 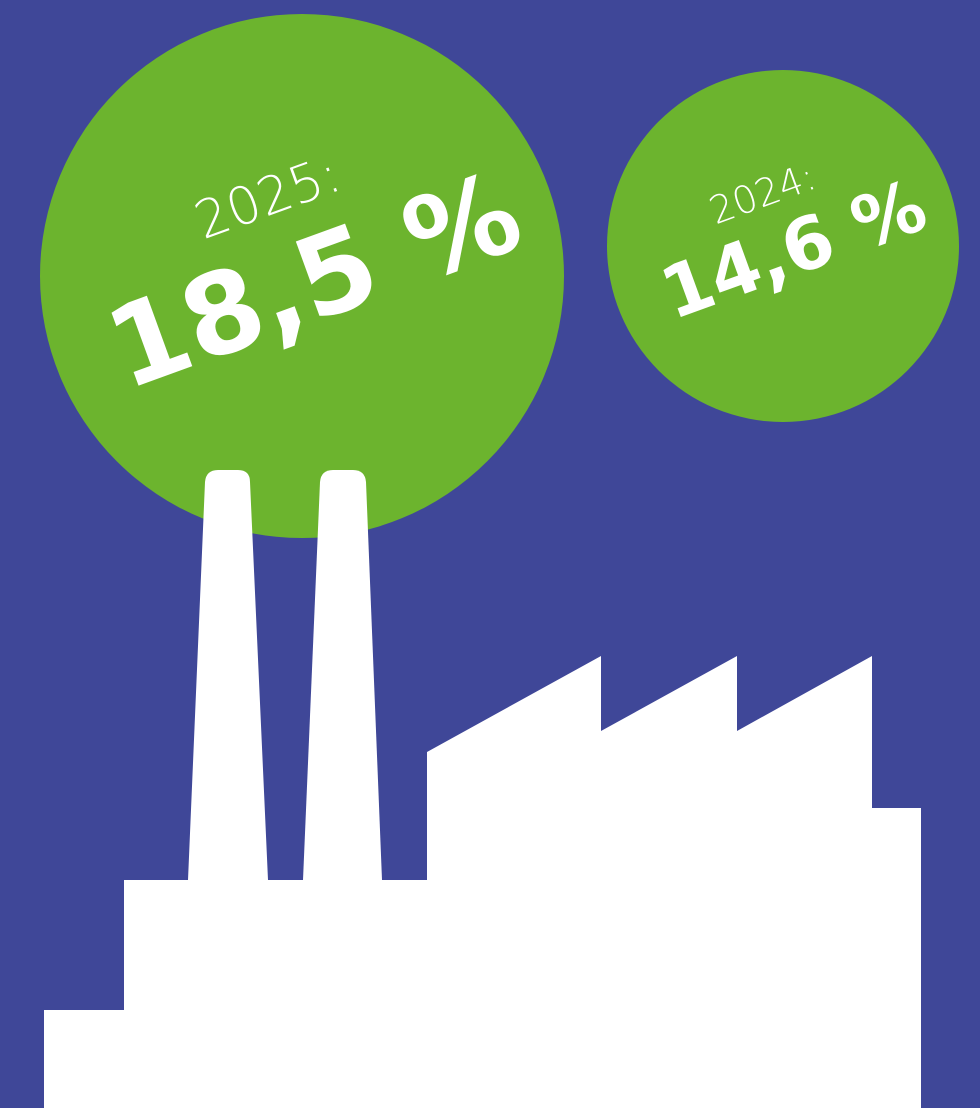 What do you see at coordinates (783, 246) in the screenshot?
I see `bubble-2024` at bounding box center [783, 246].